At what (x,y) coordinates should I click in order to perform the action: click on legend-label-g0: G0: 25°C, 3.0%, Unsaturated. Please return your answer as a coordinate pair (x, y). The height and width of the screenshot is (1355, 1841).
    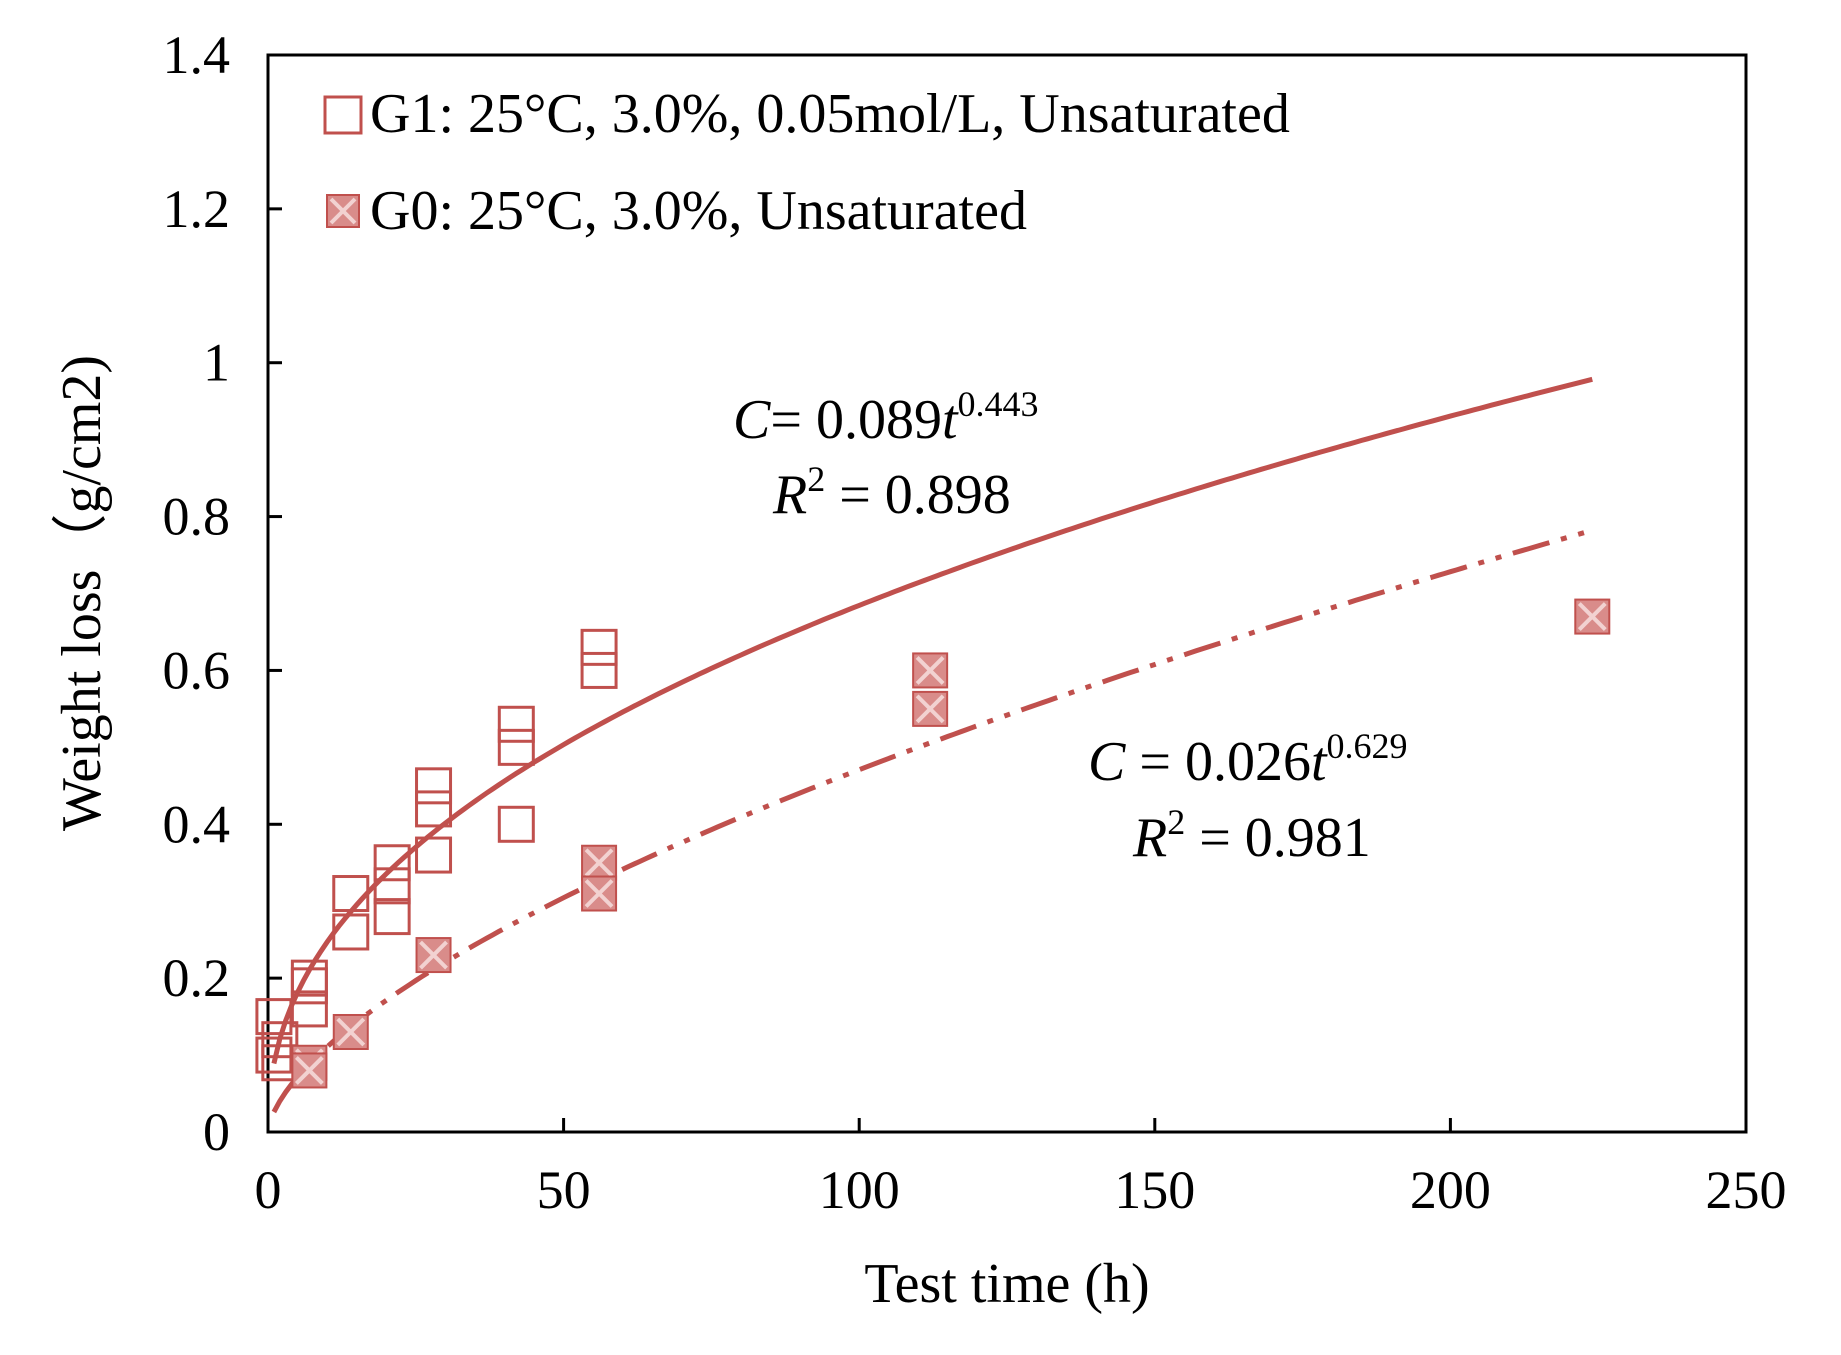
    Looking at the image, I should click on (698, 211).